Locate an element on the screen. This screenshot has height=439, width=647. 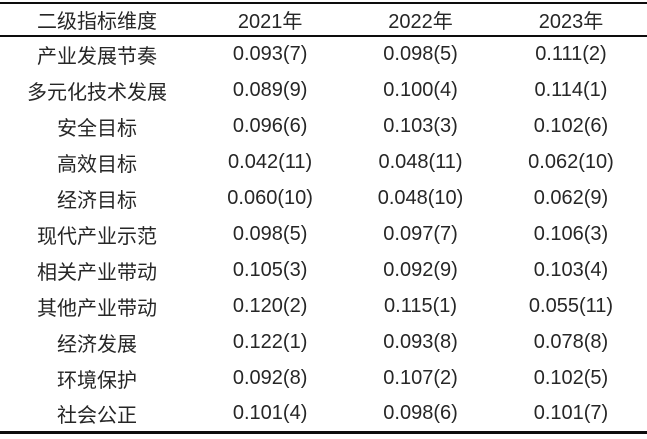
table-header-row: 二级指标维度 2021年 2022年 2023年 is located at coordinates (323, 19).